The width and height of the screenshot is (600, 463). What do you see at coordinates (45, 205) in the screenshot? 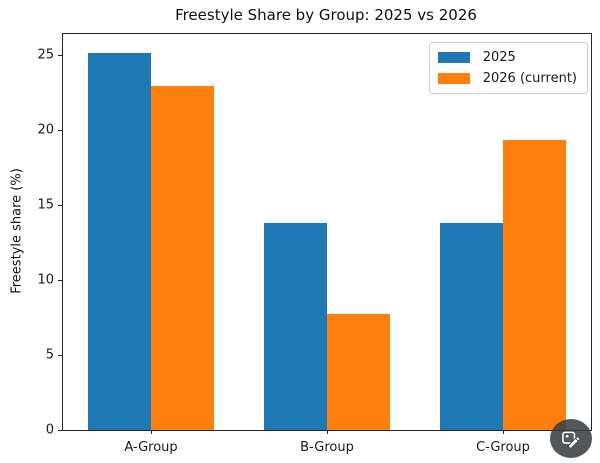
I see `y-tick-label: 15` at bounding box center [45, 205].